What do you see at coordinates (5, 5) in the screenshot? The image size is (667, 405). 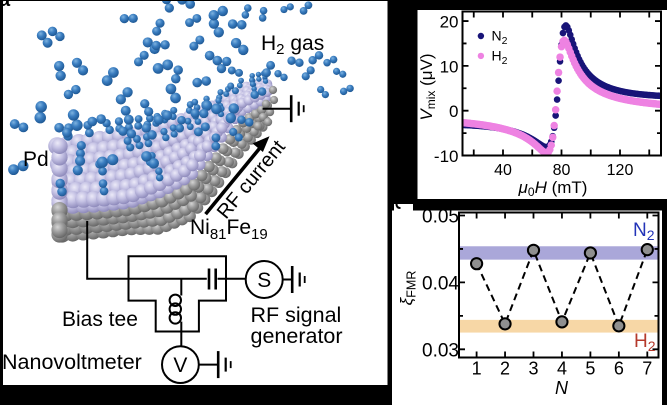 I see `svg-text: a` at bounding box center [5, 5].